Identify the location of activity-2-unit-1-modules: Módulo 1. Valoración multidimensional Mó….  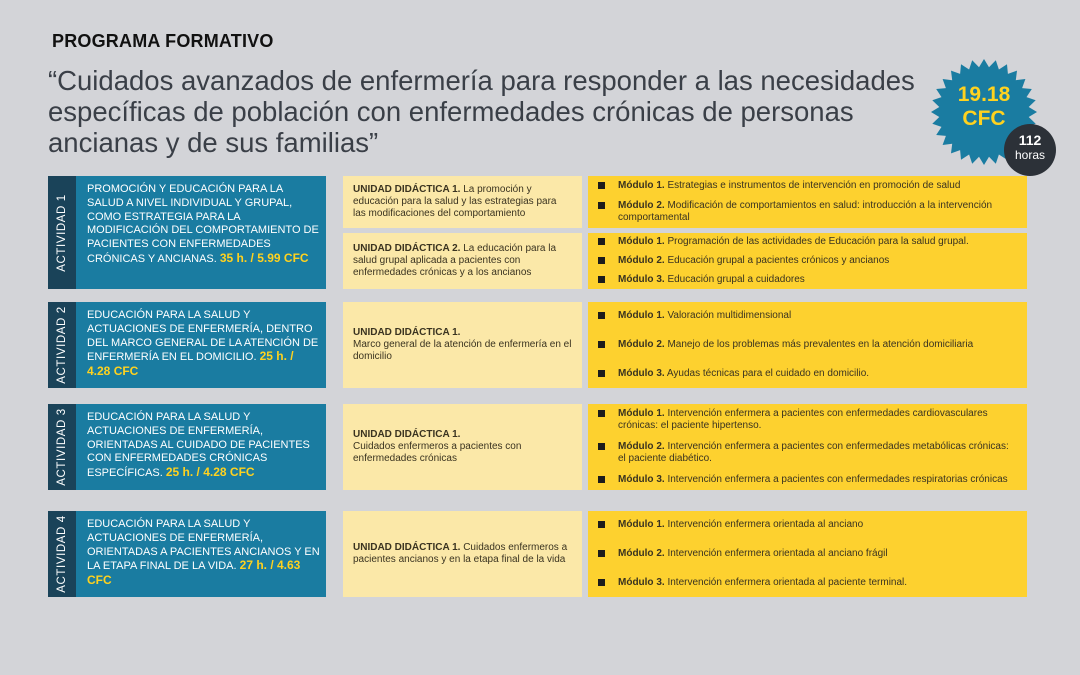
(807, 345).